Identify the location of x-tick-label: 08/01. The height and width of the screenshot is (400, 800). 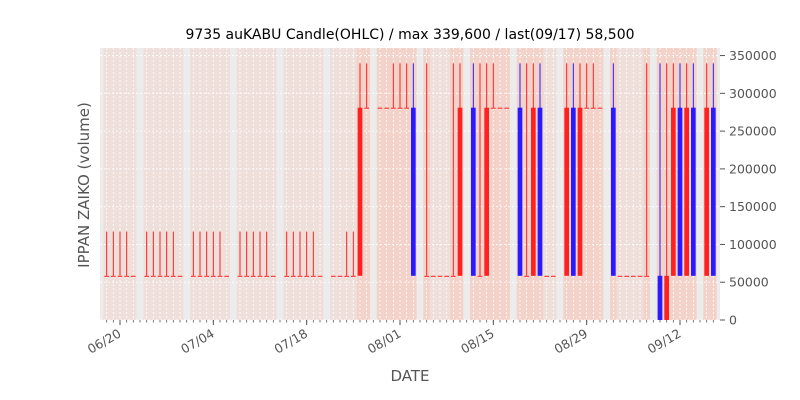
(384, 341).